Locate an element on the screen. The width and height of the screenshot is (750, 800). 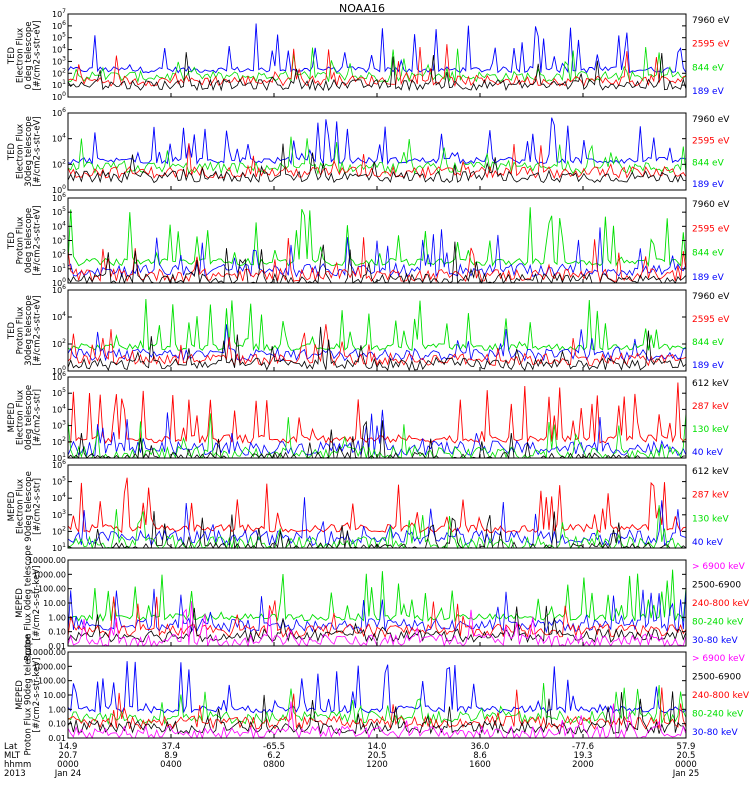
legend-entry: 7960 eV is located at coordinates (711, 297).